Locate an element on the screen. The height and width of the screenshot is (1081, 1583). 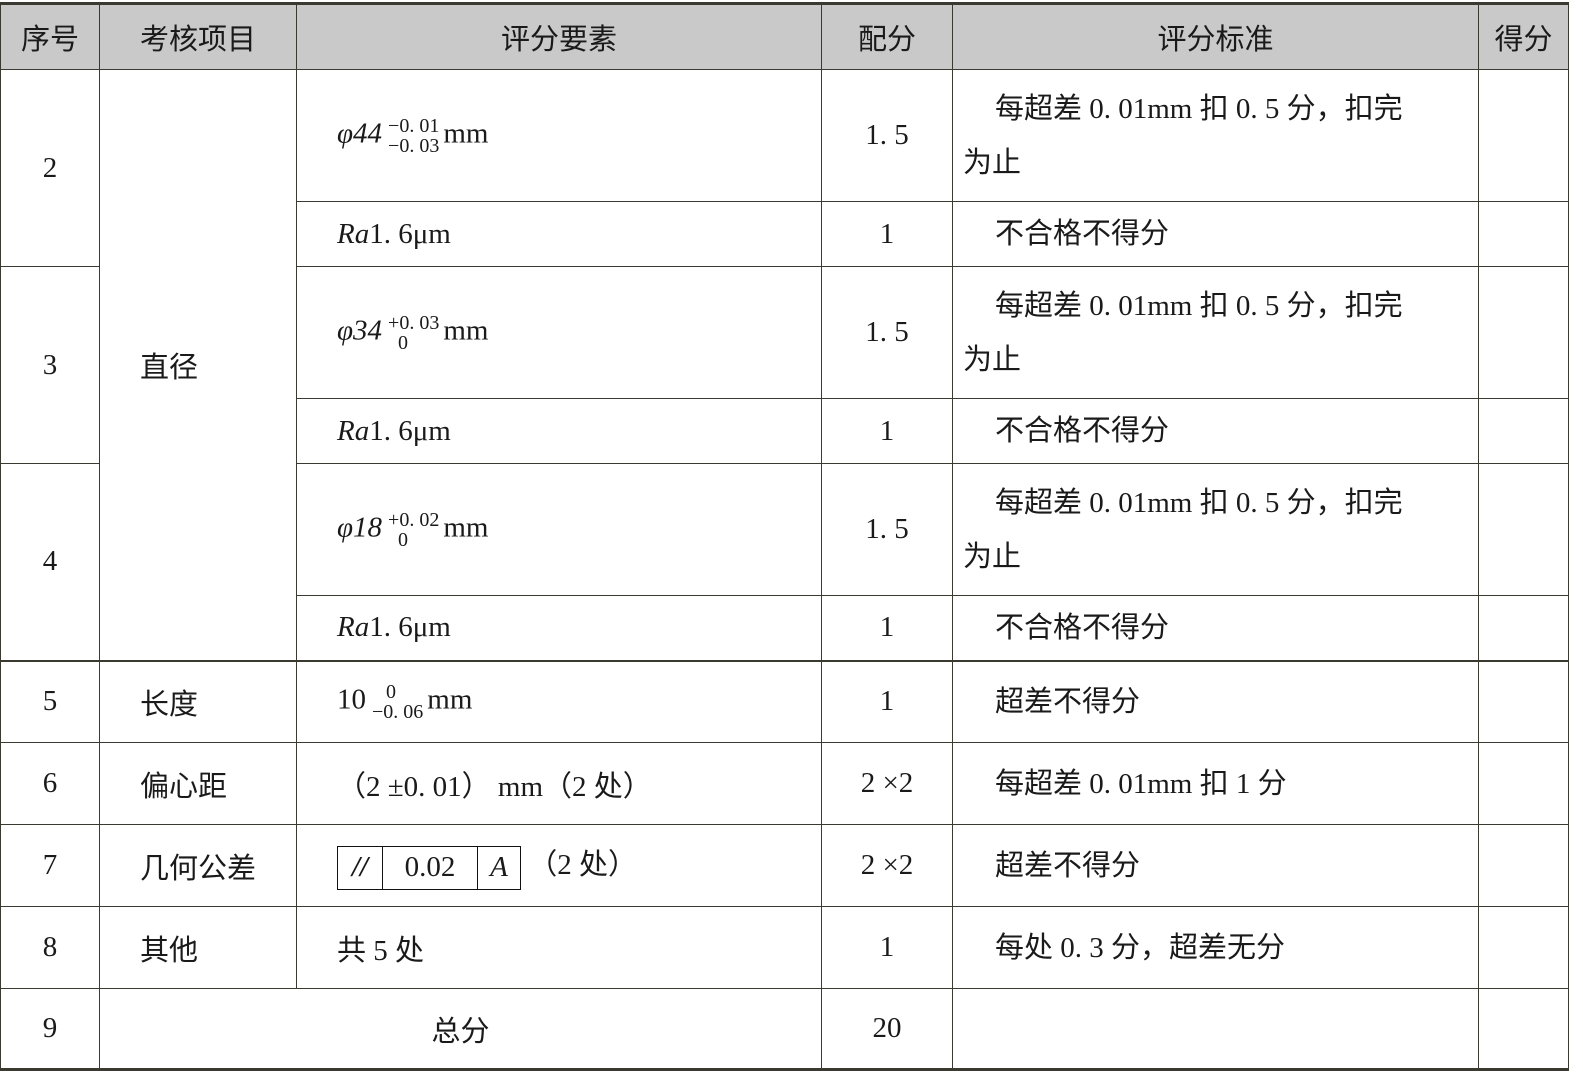
element-tolerance: φ18 +0. 02 0 mm is located at coordinates (559, 529).